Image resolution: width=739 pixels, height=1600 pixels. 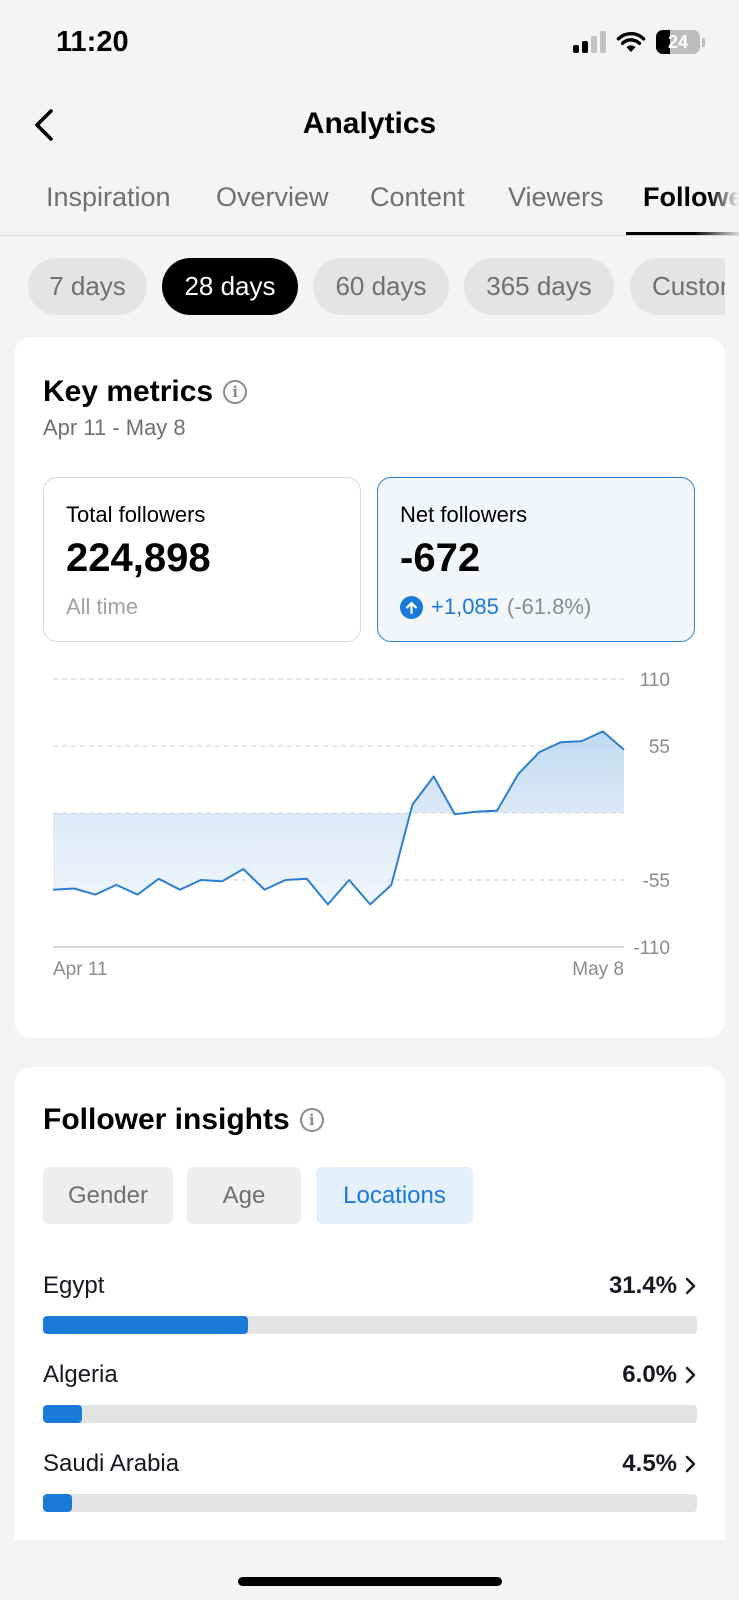 I want to click on location-percent-value: 31.4%, so click(x=642, y=1285).